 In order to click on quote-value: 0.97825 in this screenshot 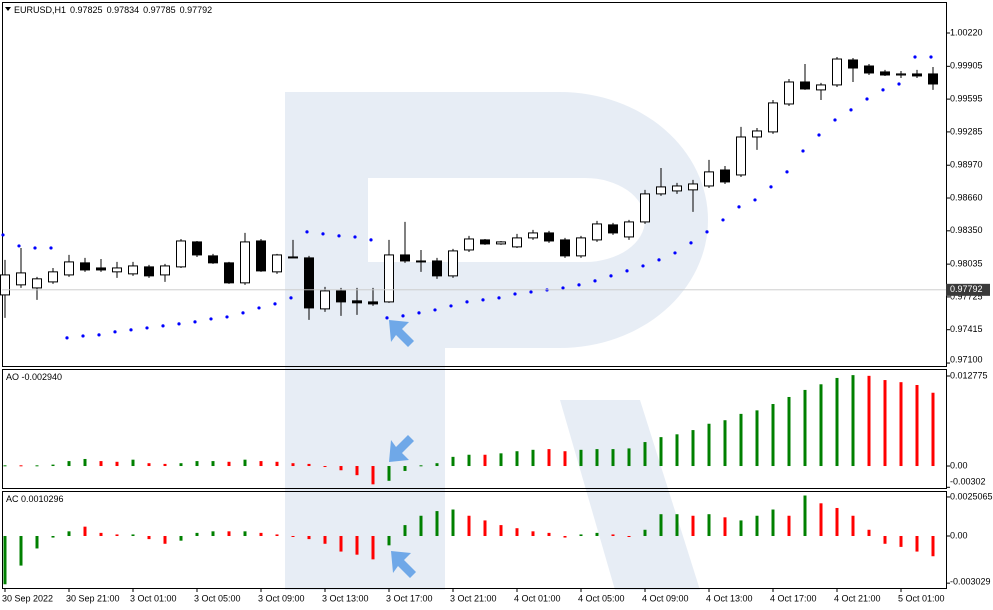, I will do `click(86, 10)`.